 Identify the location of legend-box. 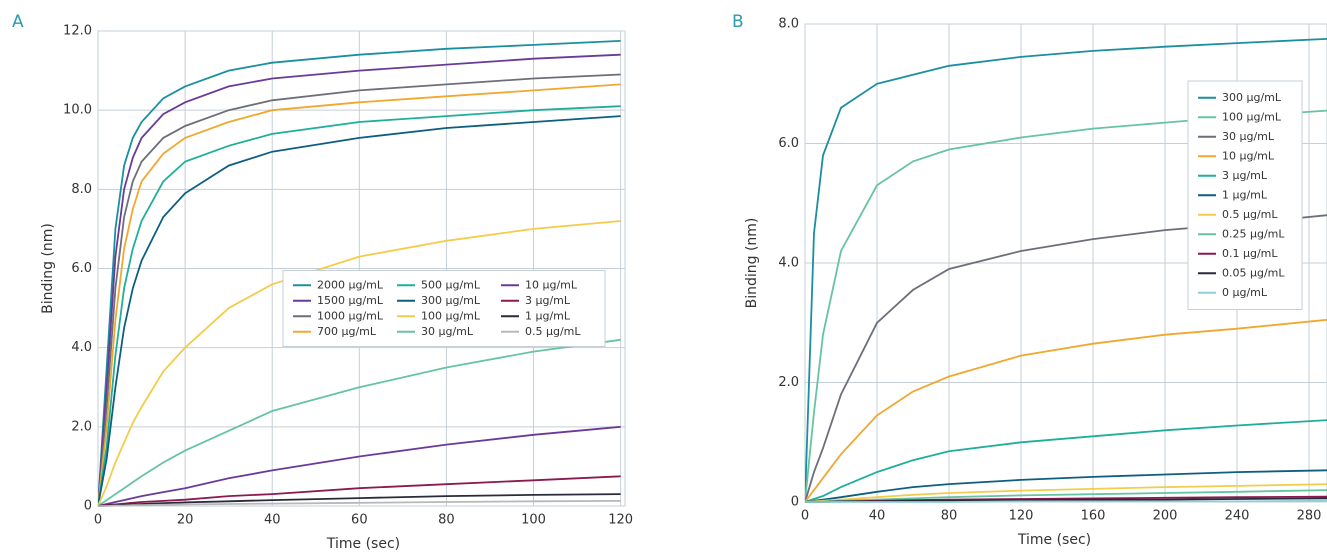
(444, 308).